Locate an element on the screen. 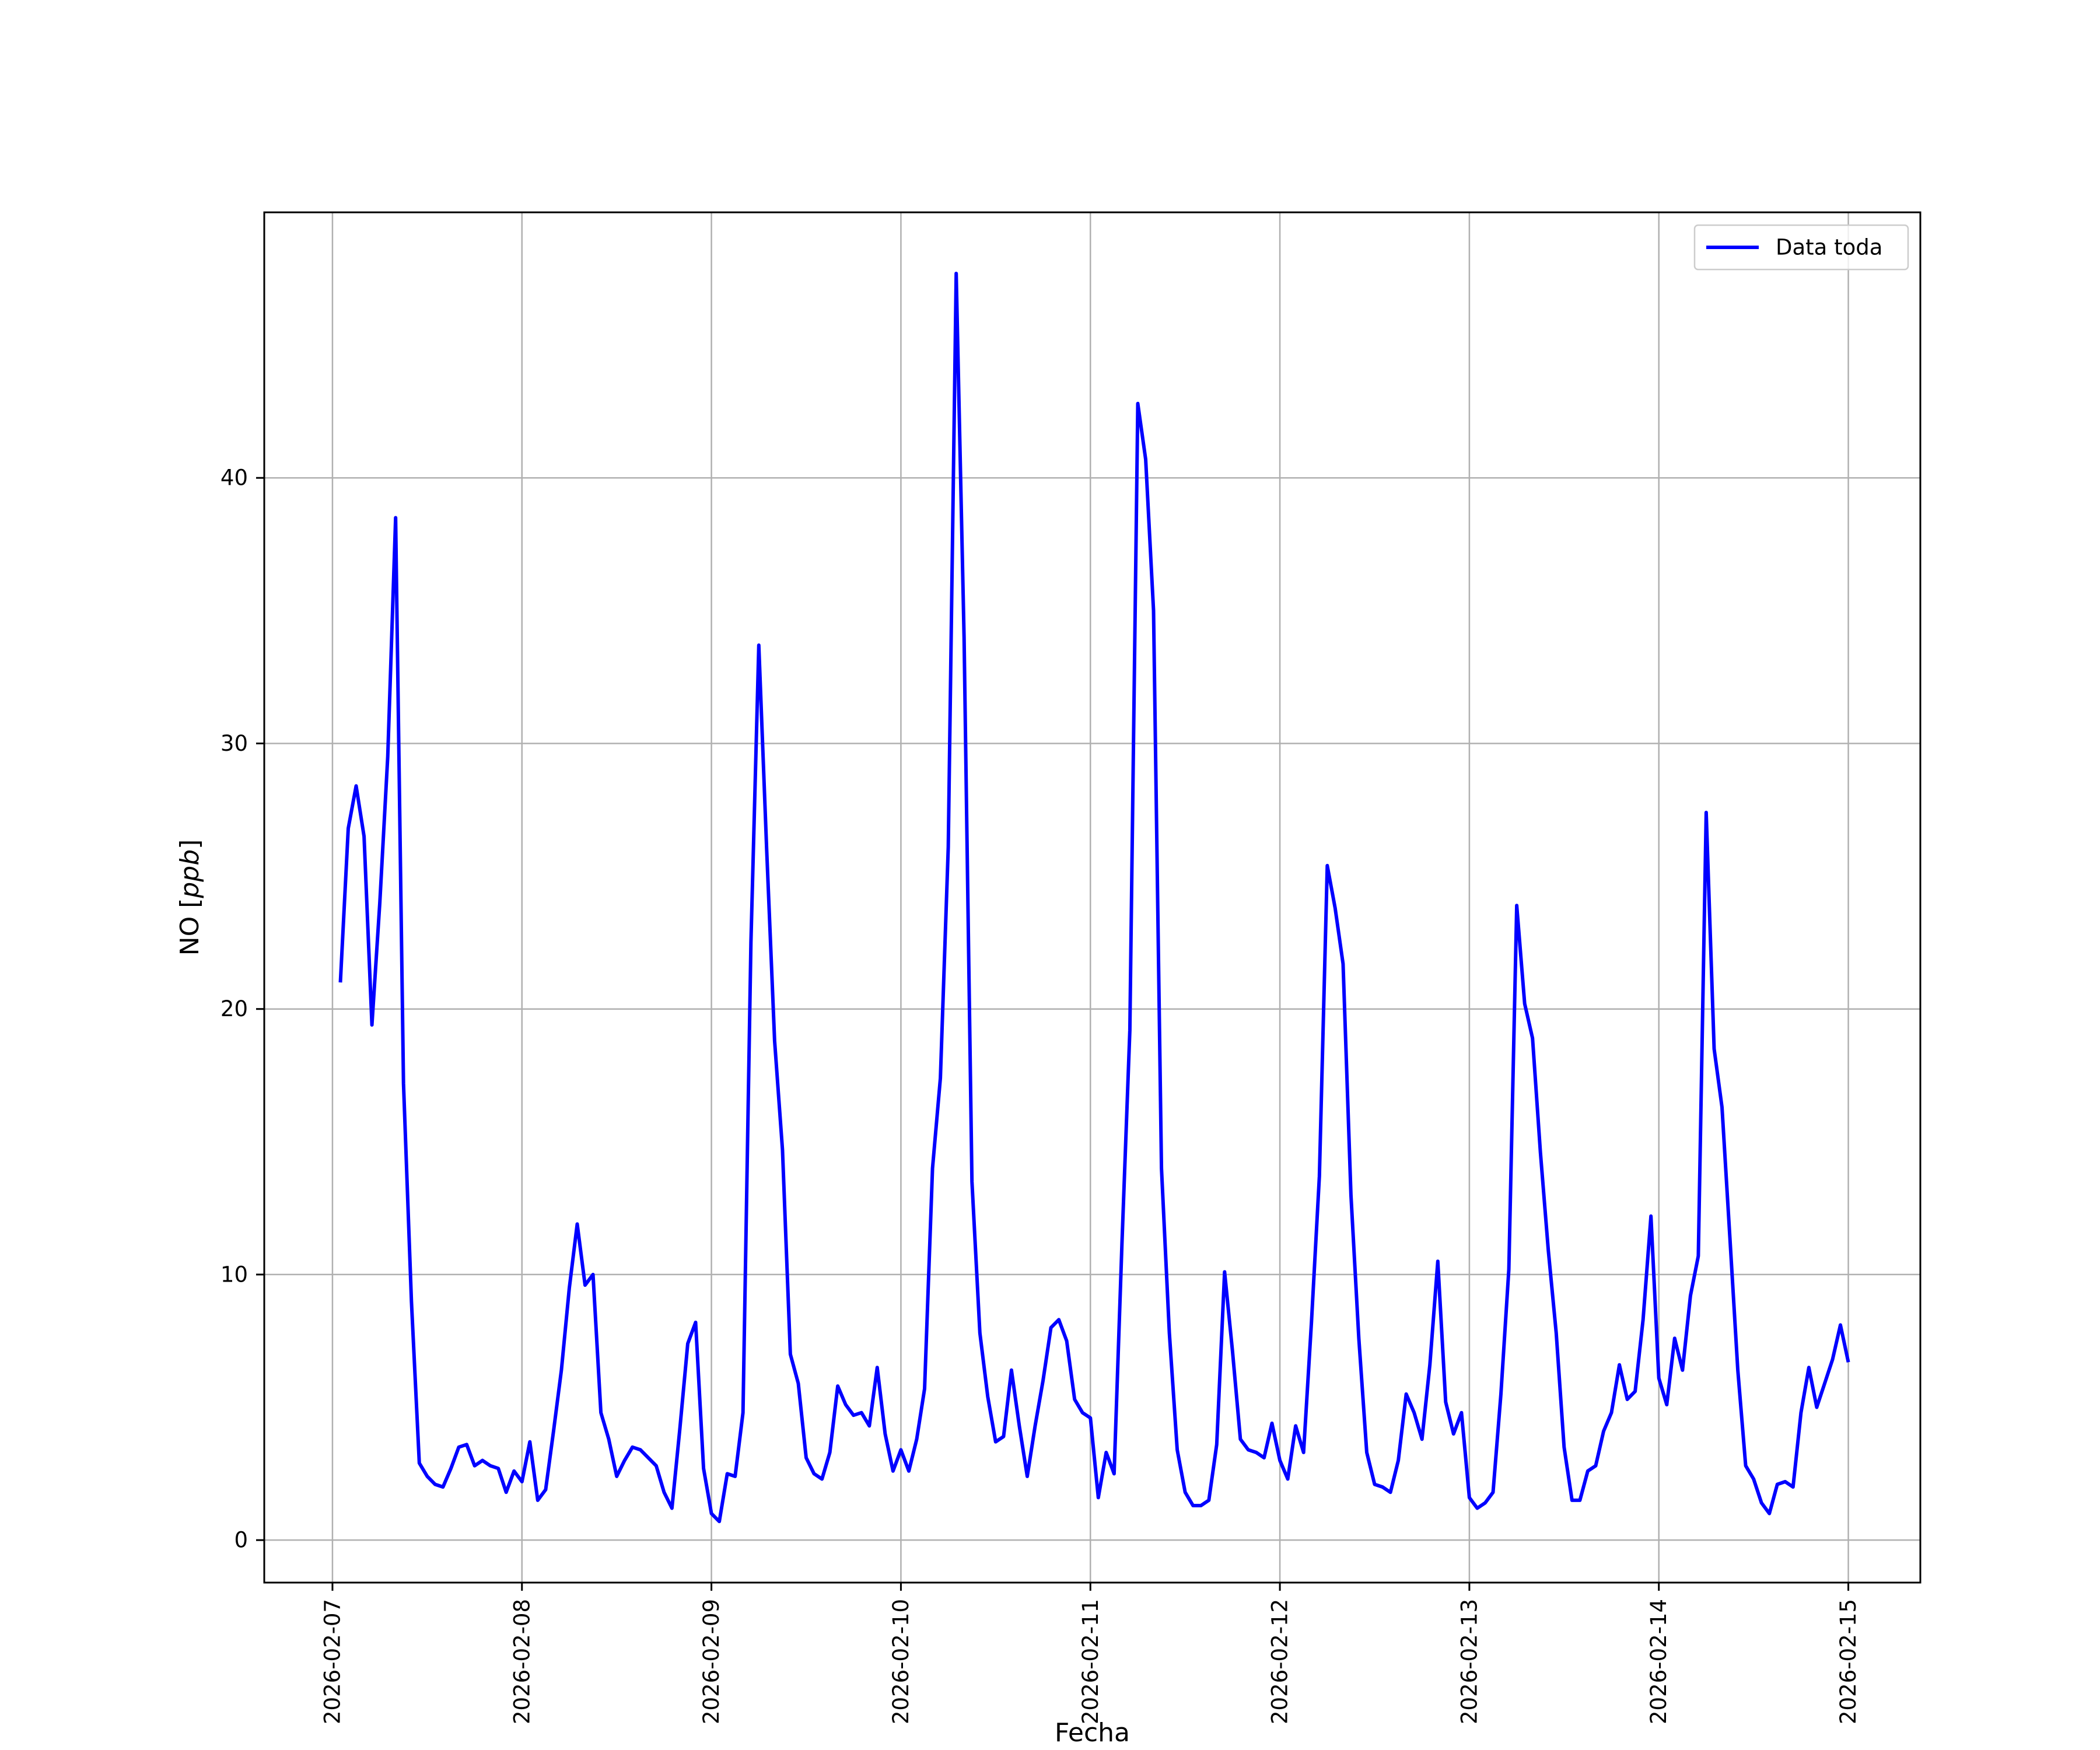 This screenshot has height=1750, width=2100. legend-box is located at coordinates (1801, 247).